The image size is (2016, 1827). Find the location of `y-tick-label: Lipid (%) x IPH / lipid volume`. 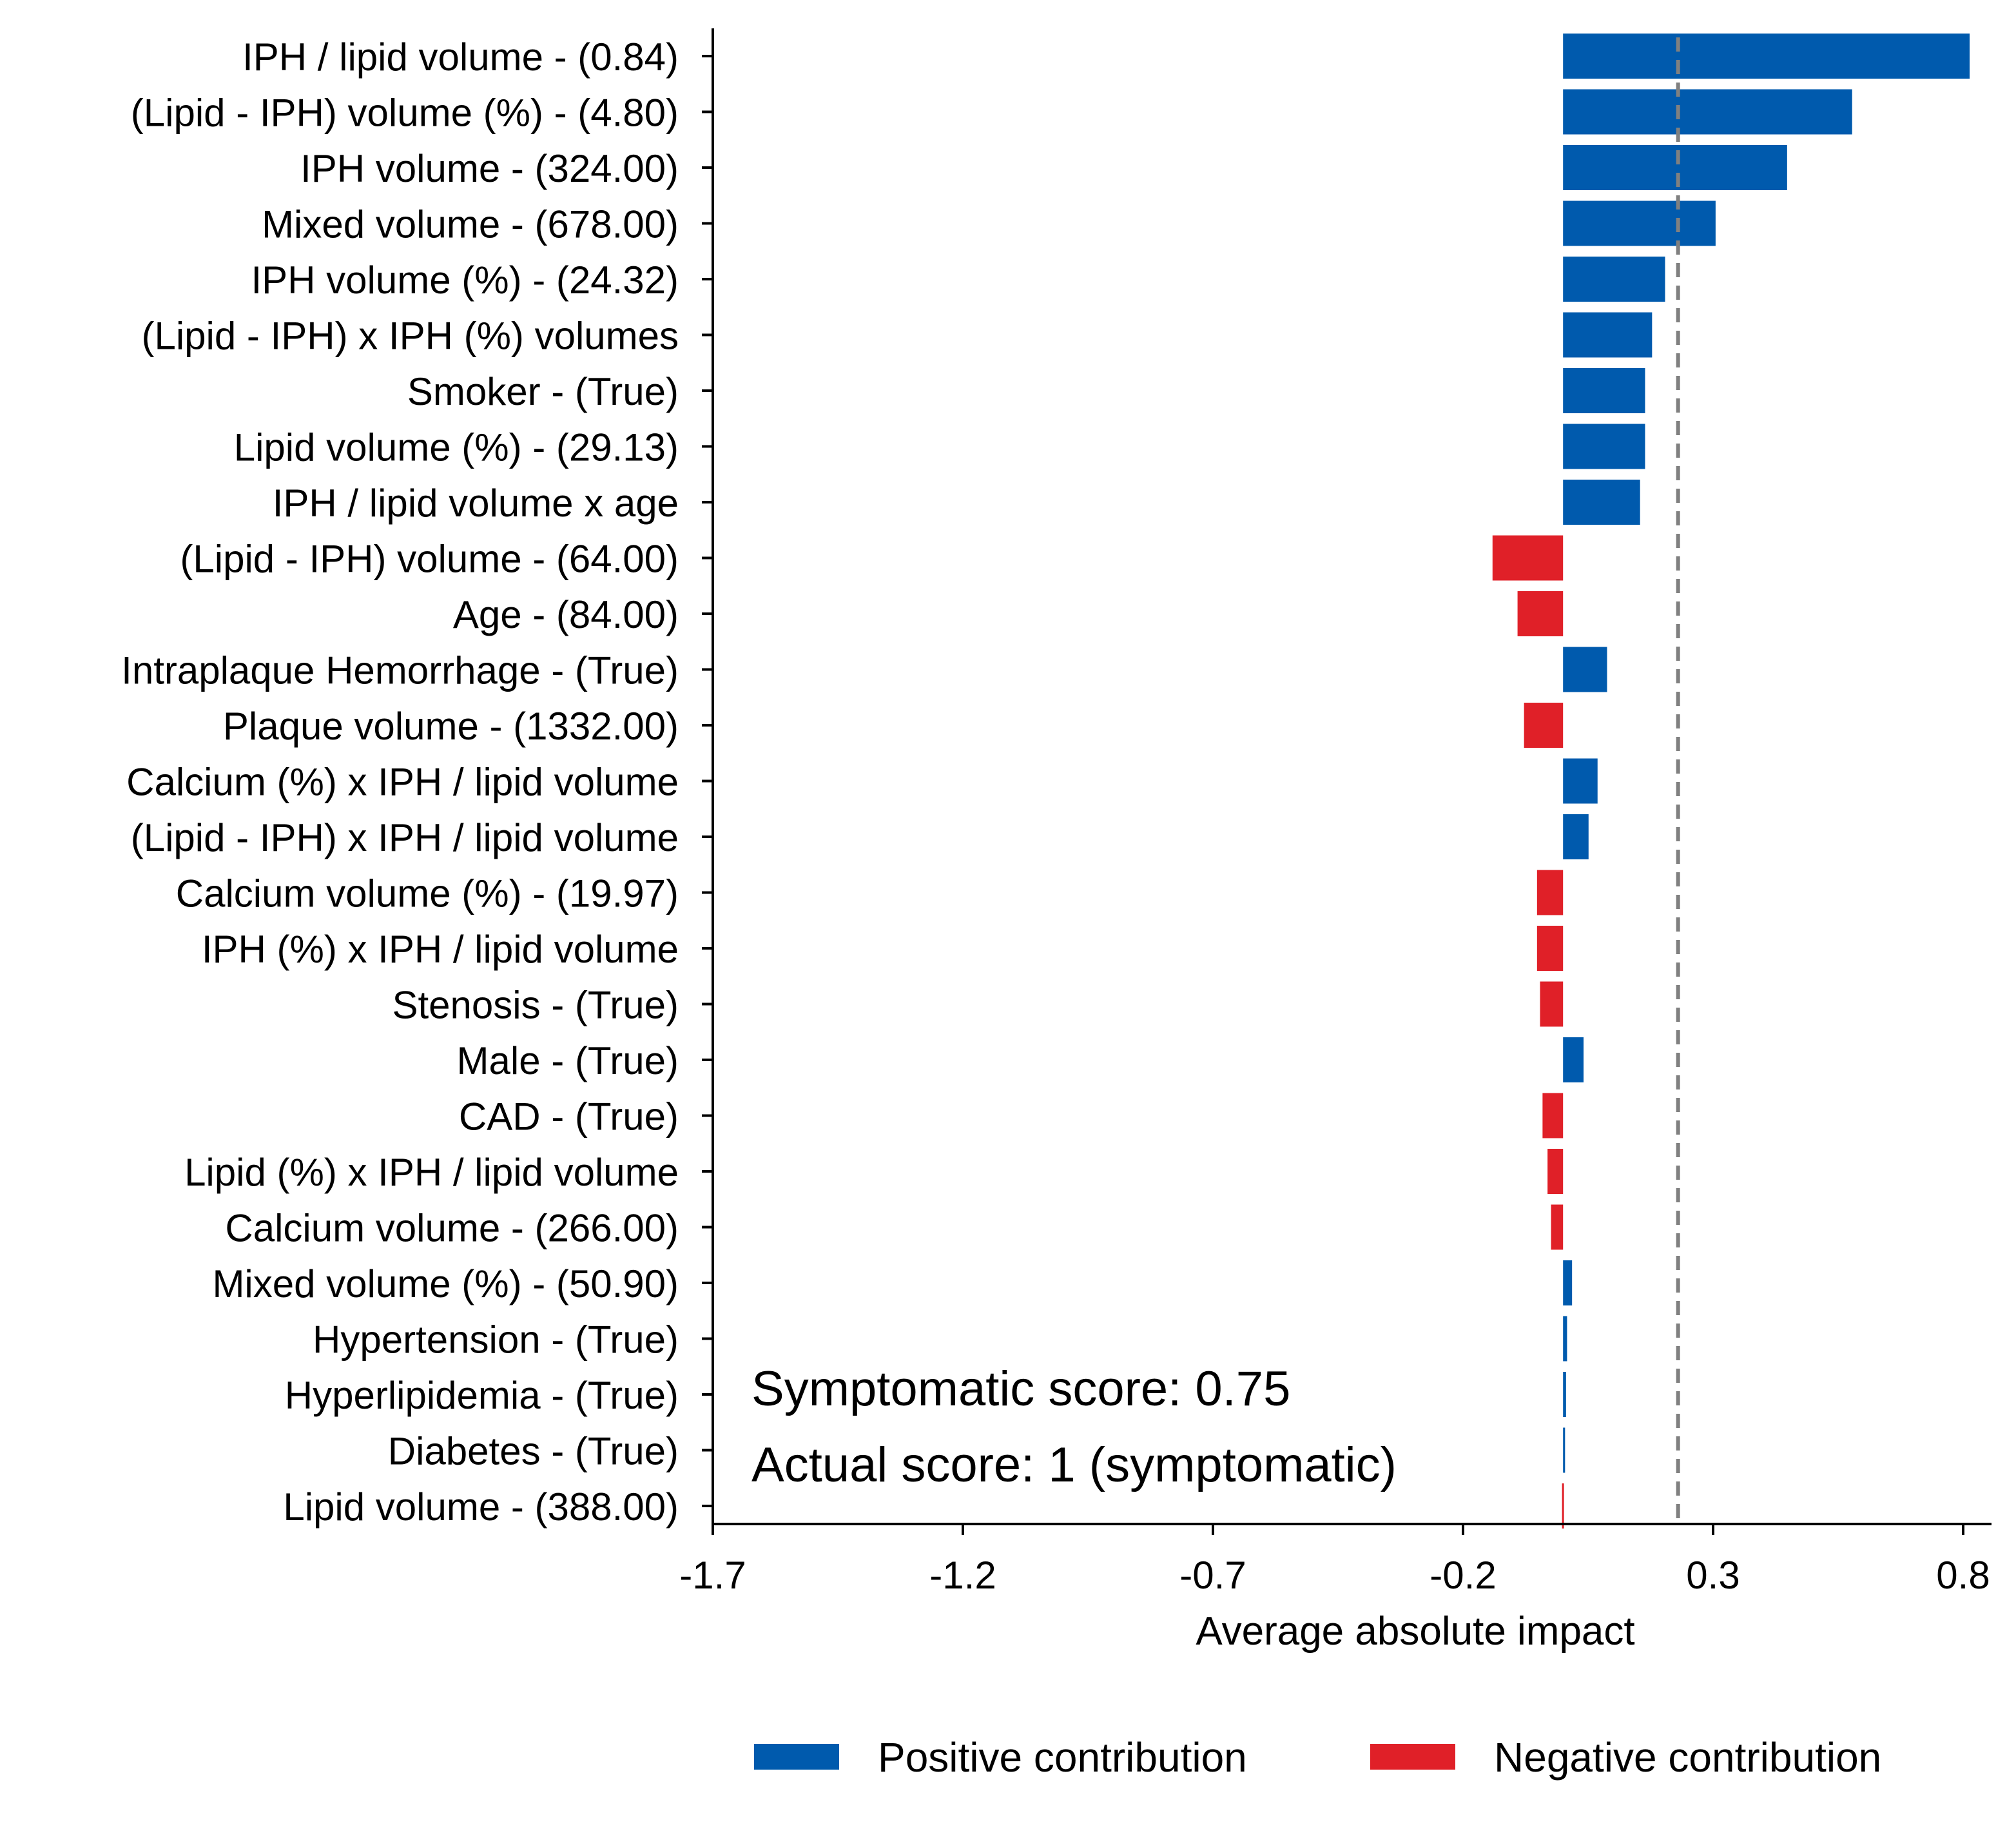

y-tick-label: Lipid (%) x IPH / lipid volume is located at coordinates (431, 1172).